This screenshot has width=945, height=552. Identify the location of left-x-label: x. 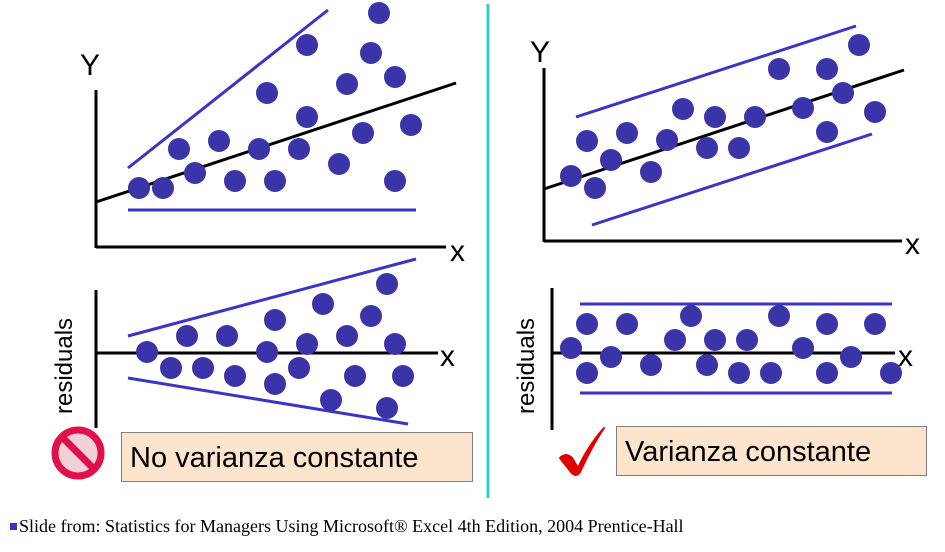
(457, 251).